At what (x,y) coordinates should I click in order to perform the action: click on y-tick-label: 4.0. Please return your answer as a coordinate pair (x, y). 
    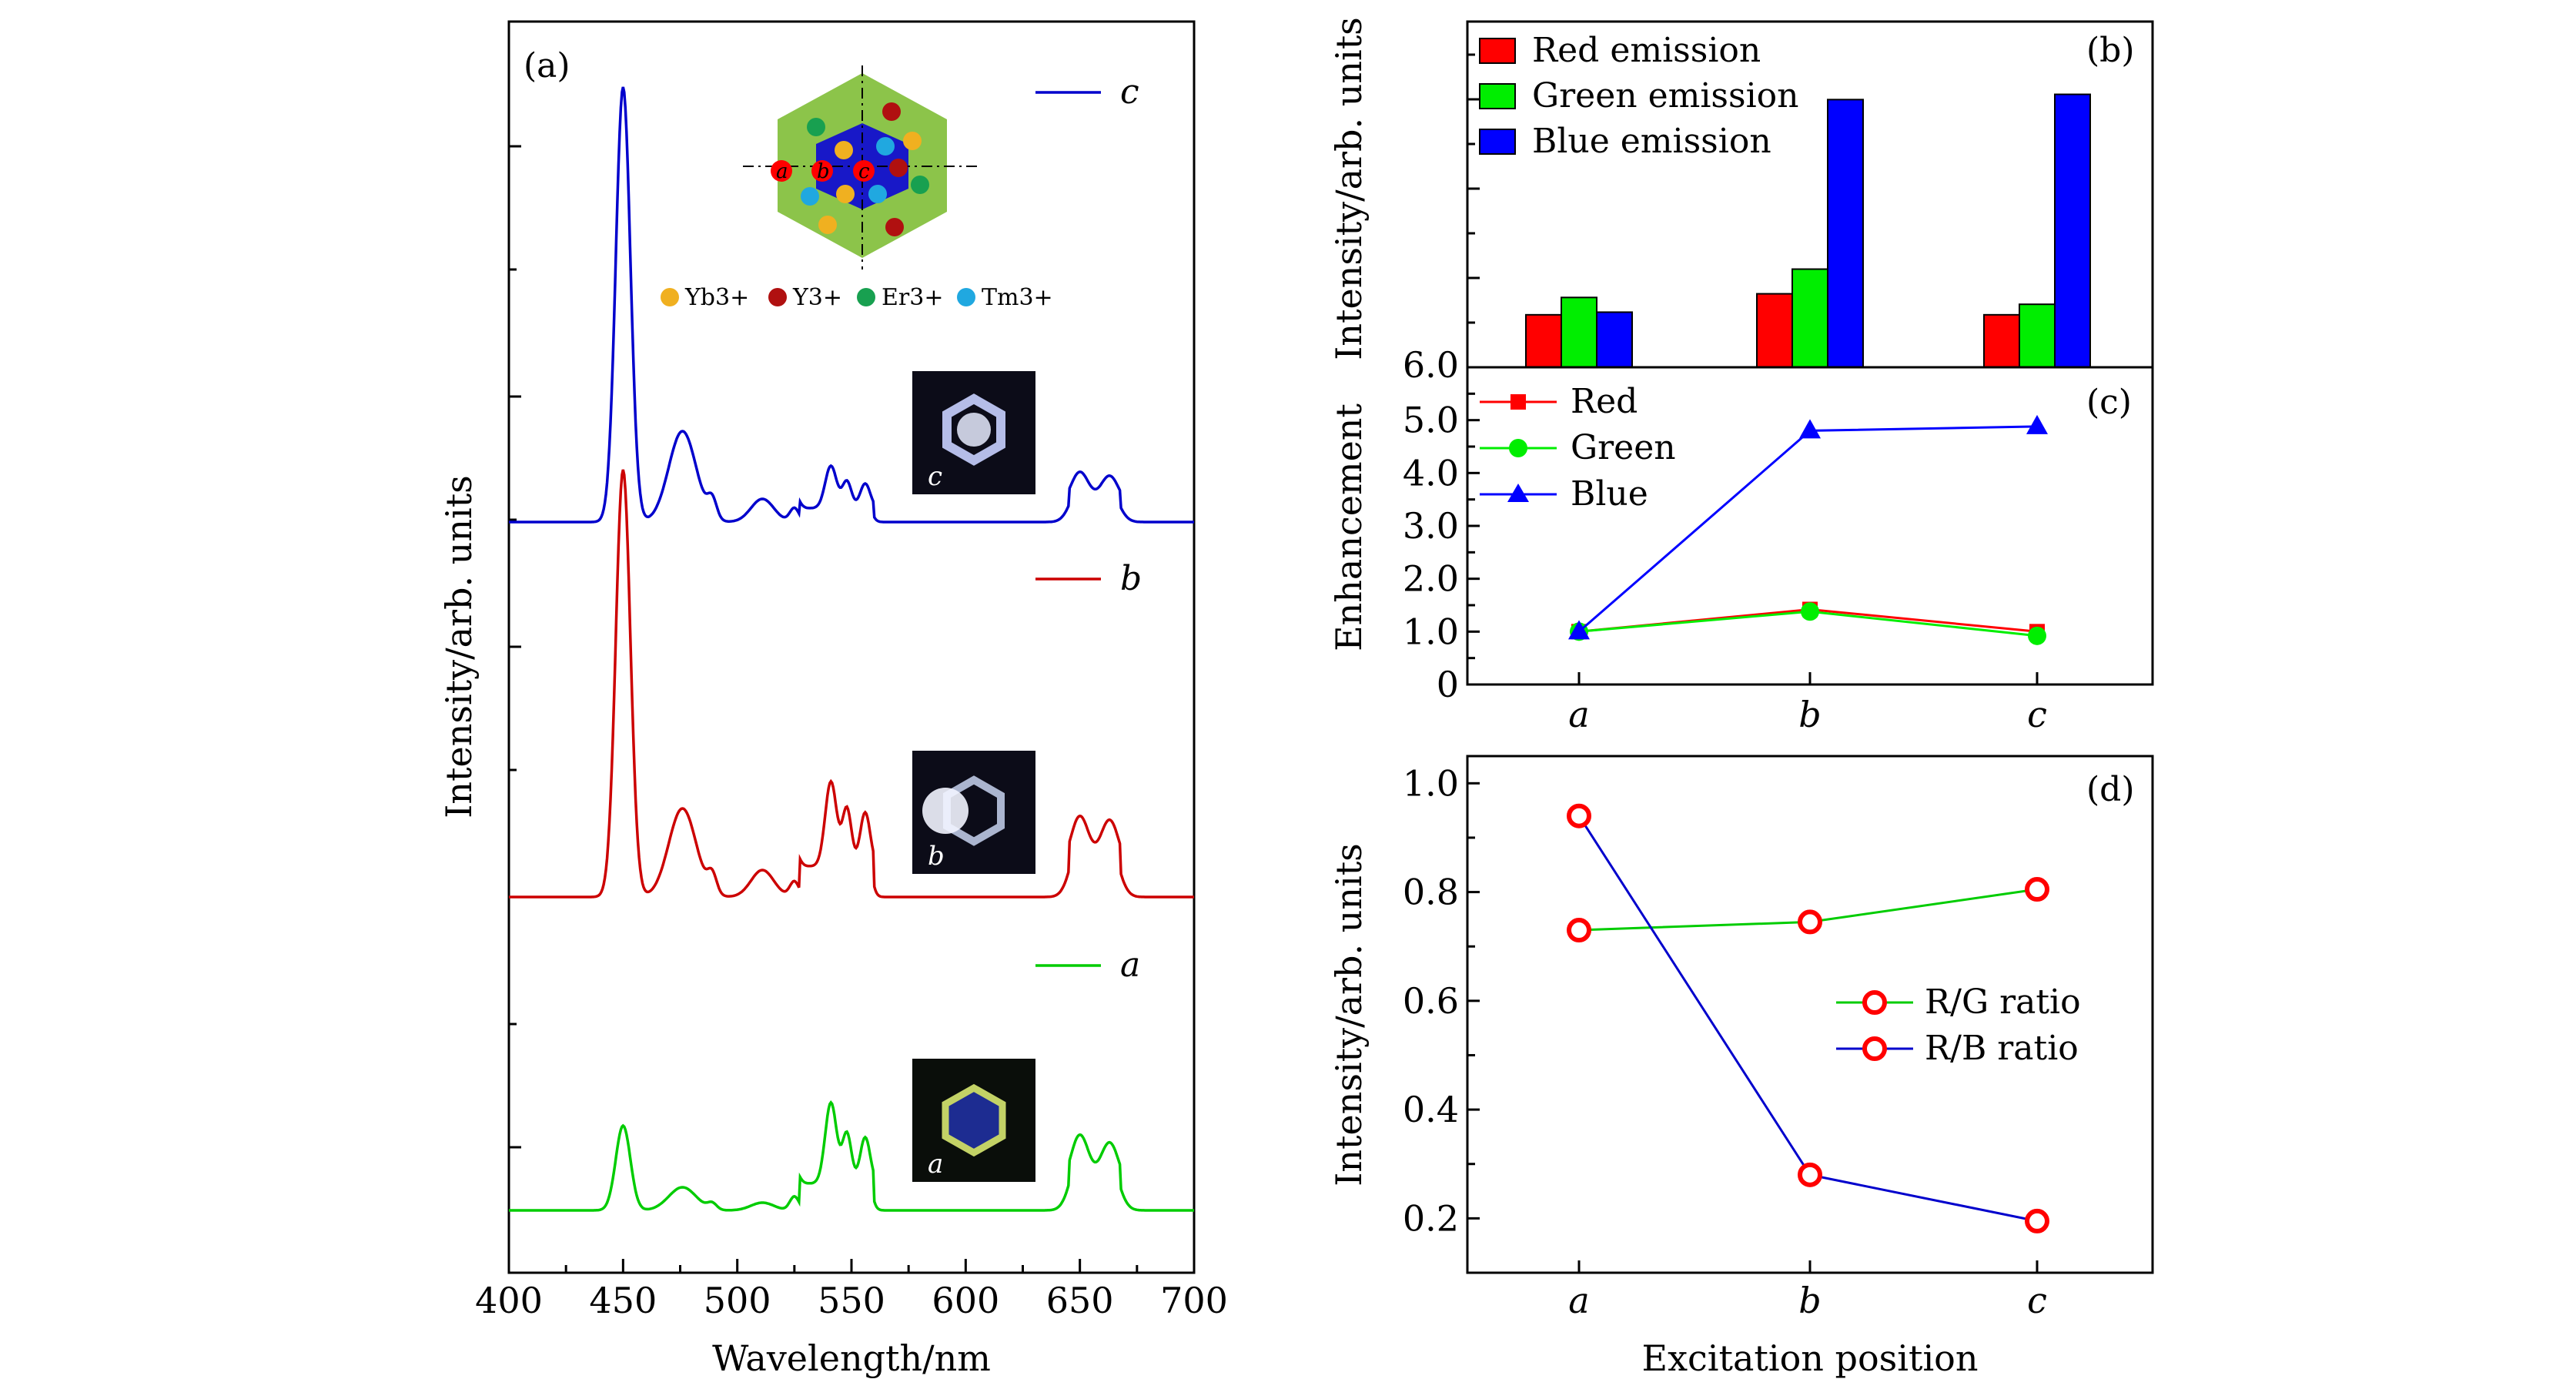
    Looking at the image, I should click on (1431, 473).